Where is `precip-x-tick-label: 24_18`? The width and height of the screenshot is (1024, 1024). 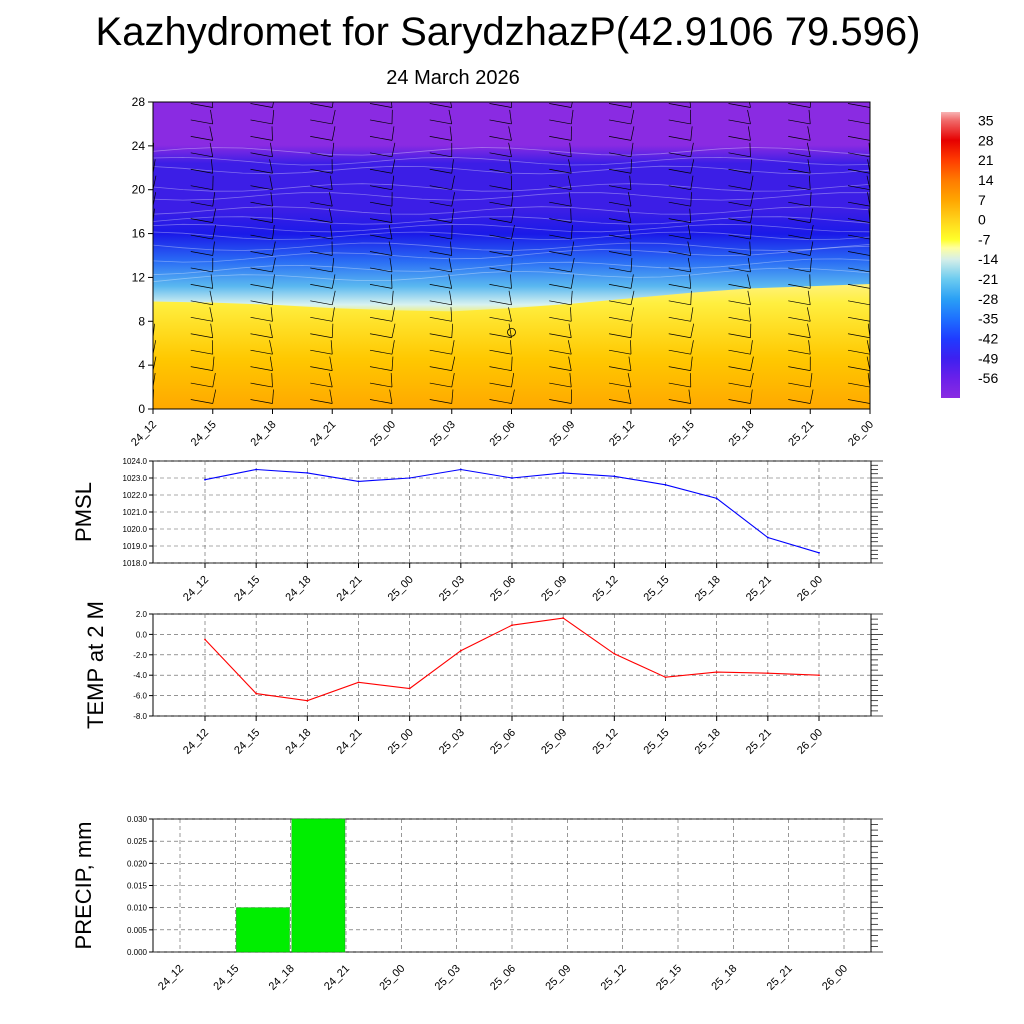
precip-x-tick-label: 24_18 is located at coordinates (282, 978).